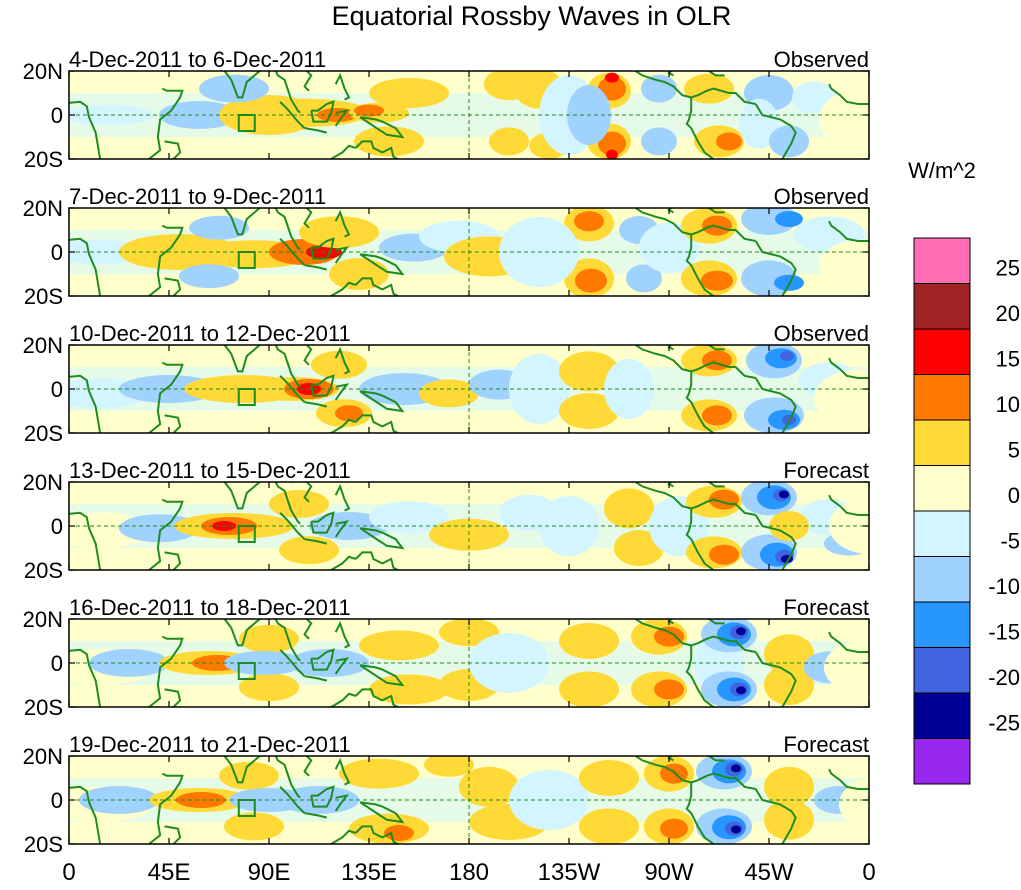 This screenshot has width=1021, height=890. I want to click on colorbar-tick-label: 25, so click(1008, 268).